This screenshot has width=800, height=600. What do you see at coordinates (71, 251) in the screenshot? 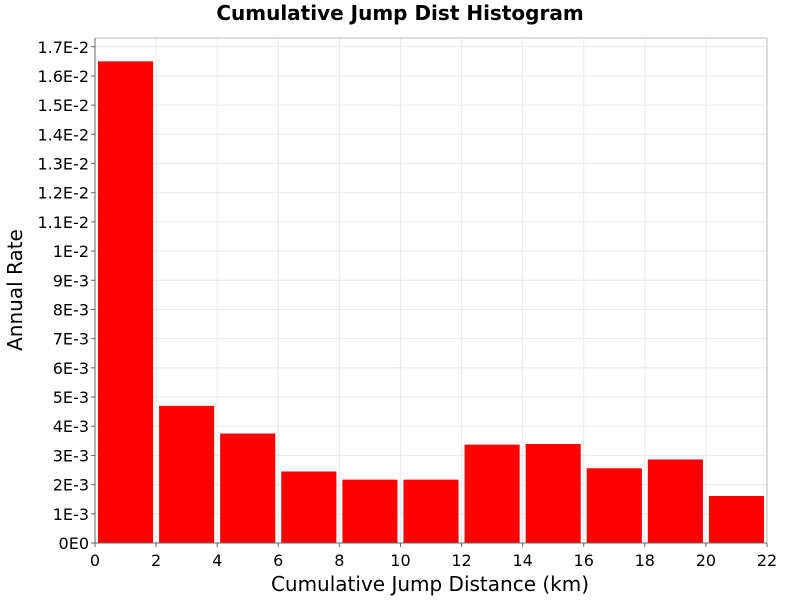
I see `y-tick-label: 1E-2` at bounding box center [71, 251].